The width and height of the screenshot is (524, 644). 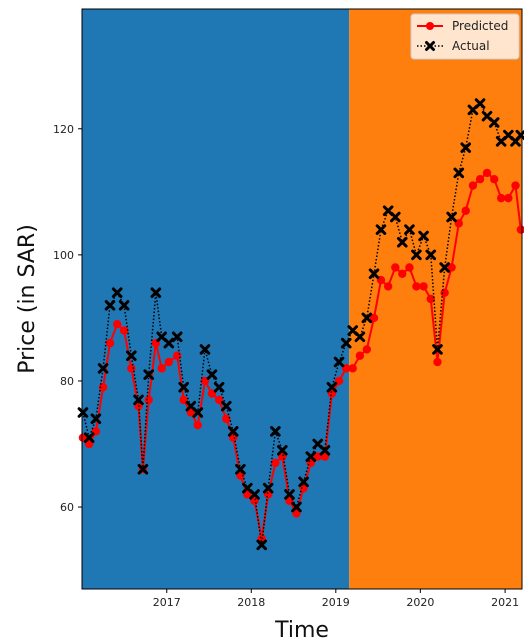 What do you see at coordinates (67, 381) in the screenshot?
I see `y-tick-label: 80` at bounding box center [67, 381].